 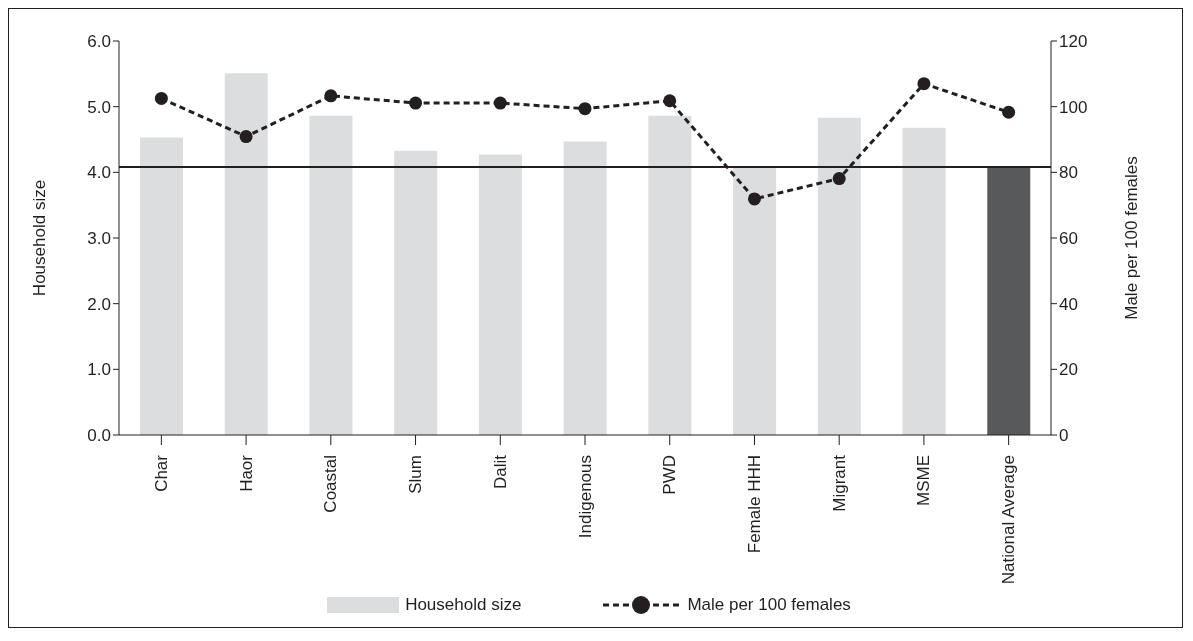 I want to click on y2-axis-title: Male per 100 females, so click(x=1132, y=238).